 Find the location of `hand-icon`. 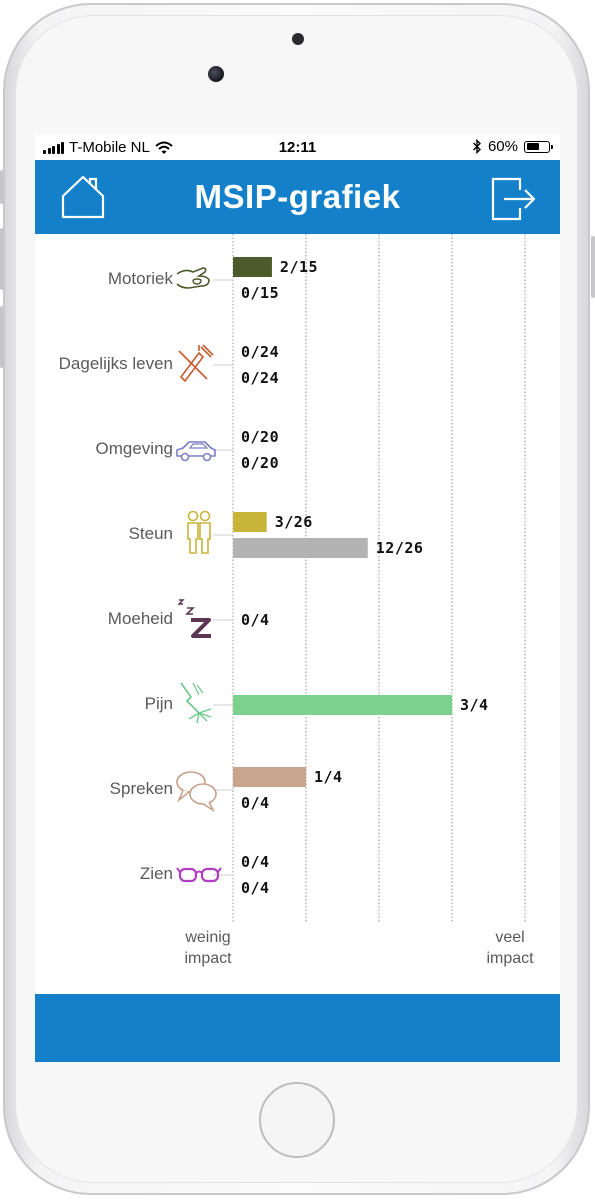

hand-icon is located at coordinates (193, 278).